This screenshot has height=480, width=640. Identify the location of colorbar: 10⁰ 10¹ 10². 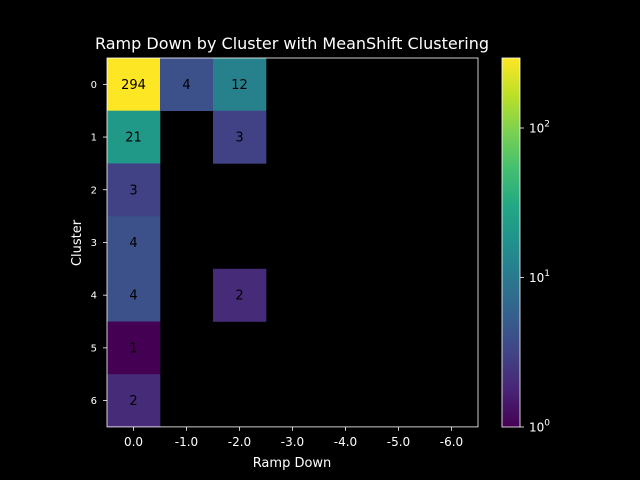
(525, 246).